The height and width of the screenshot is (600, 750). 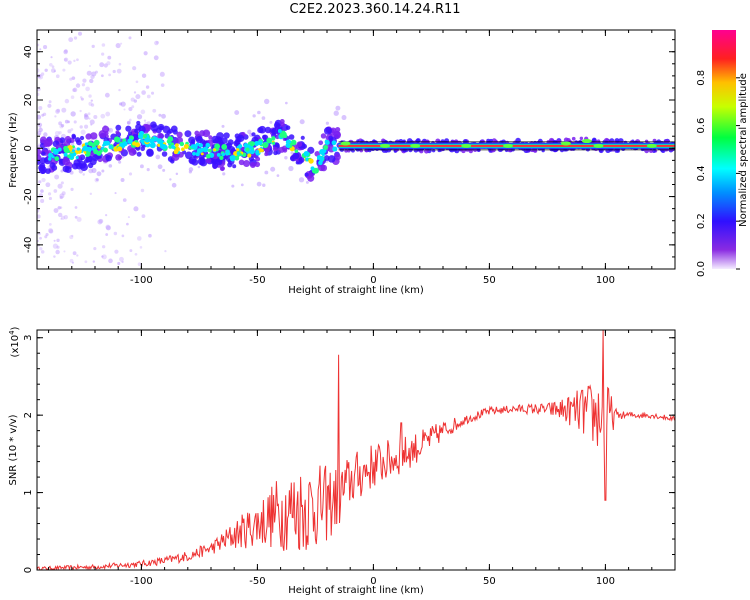 I want to click on colorbar-tick-label: 0.6, so click(x=701, y=126).